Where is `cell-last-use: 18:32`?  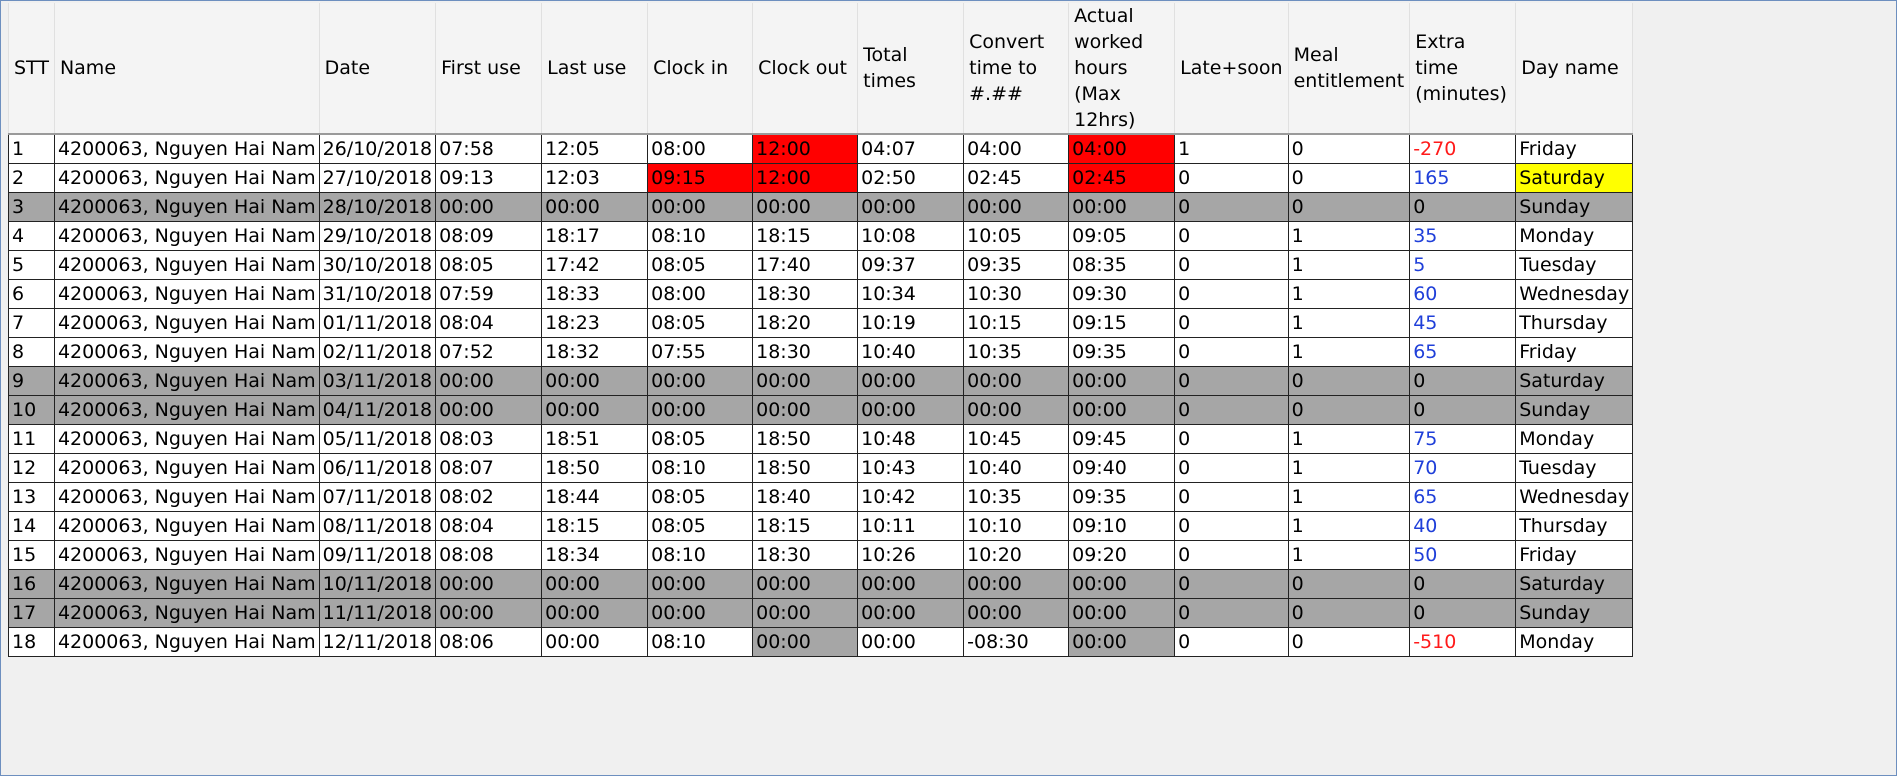
cell-last-use: 18:32 is located at coordinates (595, 352).